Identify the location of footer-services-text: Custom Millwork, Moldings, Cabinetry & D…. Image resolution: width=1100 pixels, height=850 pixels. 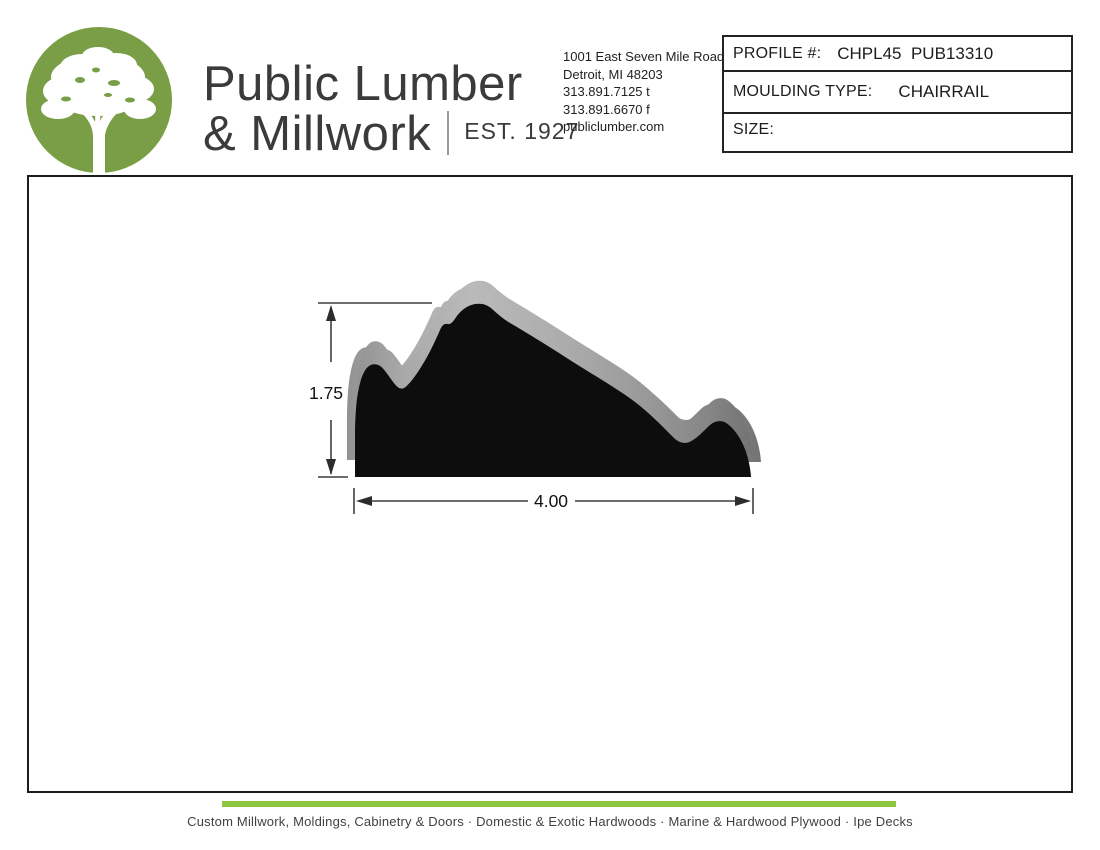
(550, 821).